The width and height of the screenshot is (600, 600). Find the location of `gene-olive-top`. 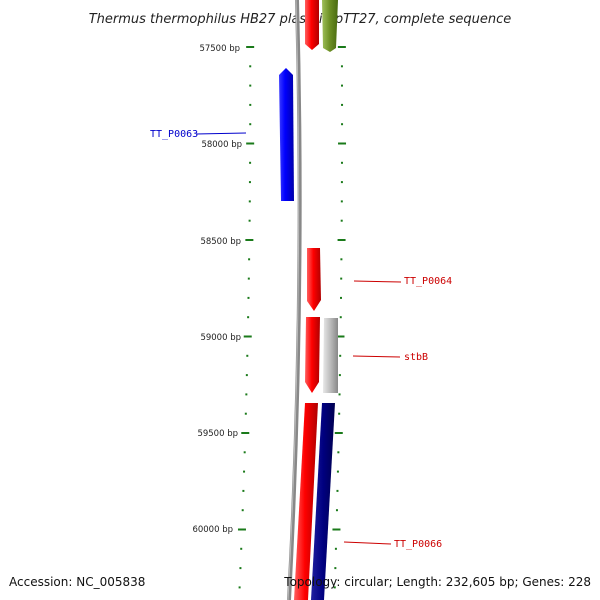

gene-olive-top is located at coordinates (330, 26).